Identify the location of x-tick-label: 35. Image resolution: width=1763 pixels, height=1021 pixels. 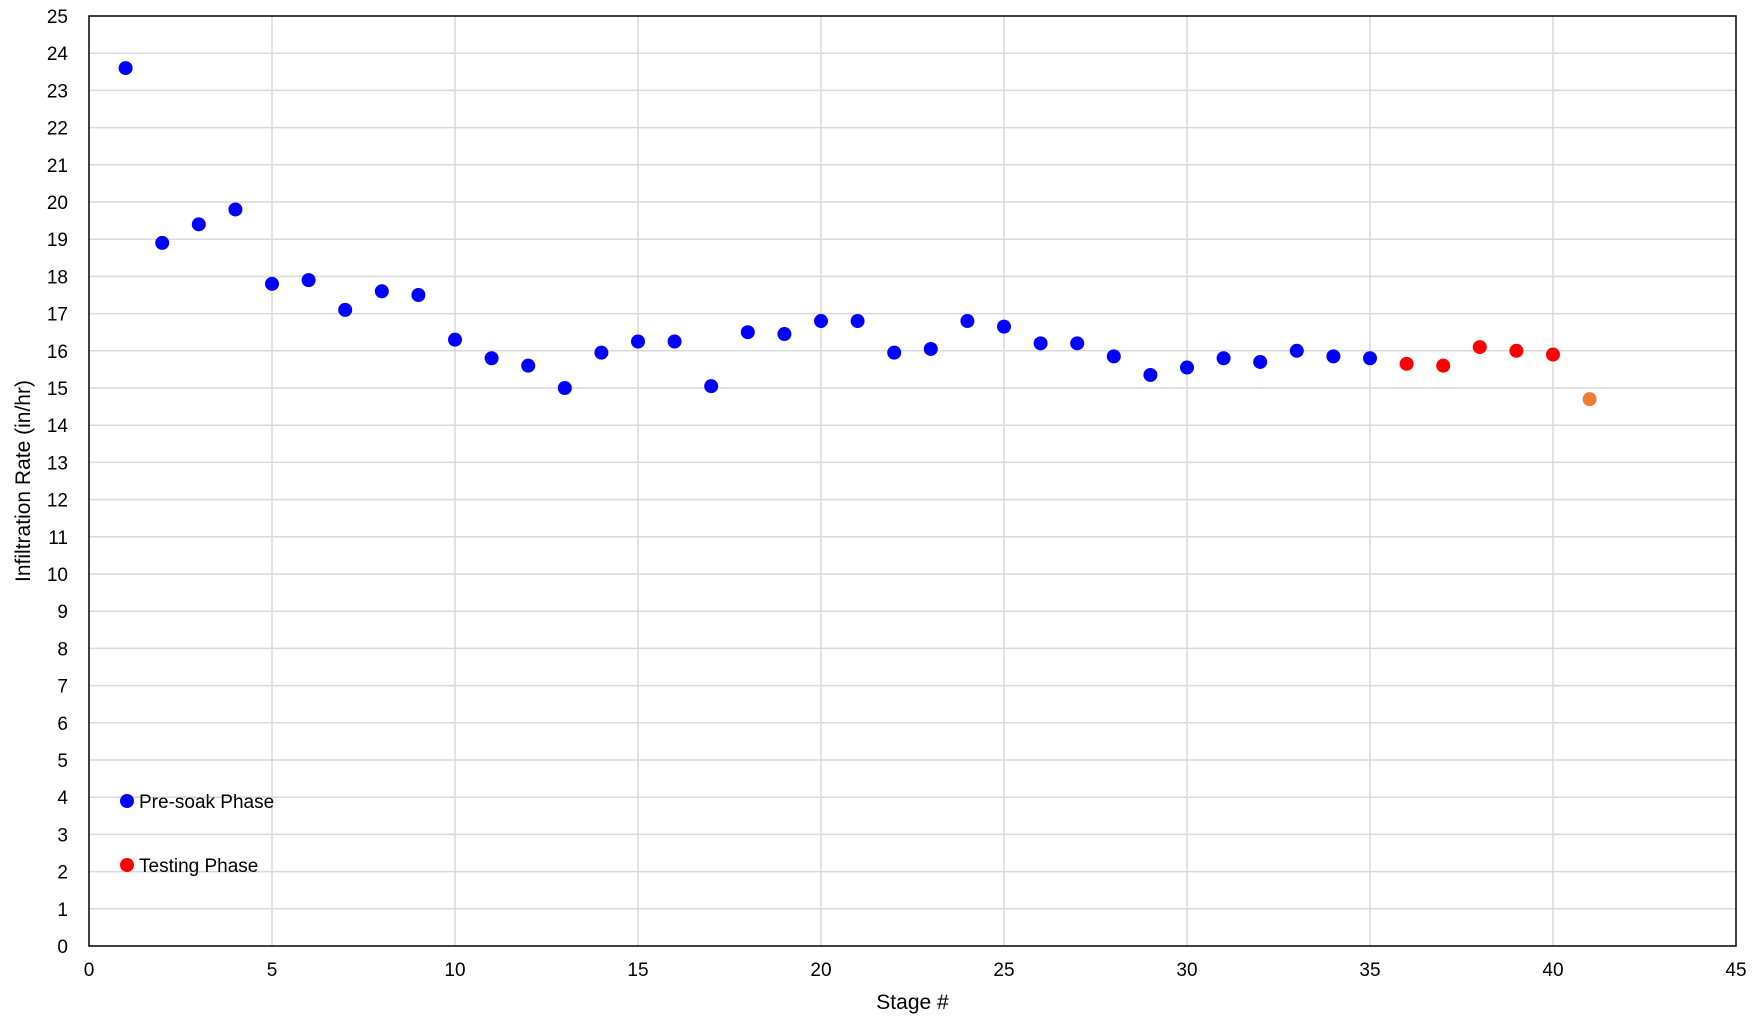
(1369, 970).